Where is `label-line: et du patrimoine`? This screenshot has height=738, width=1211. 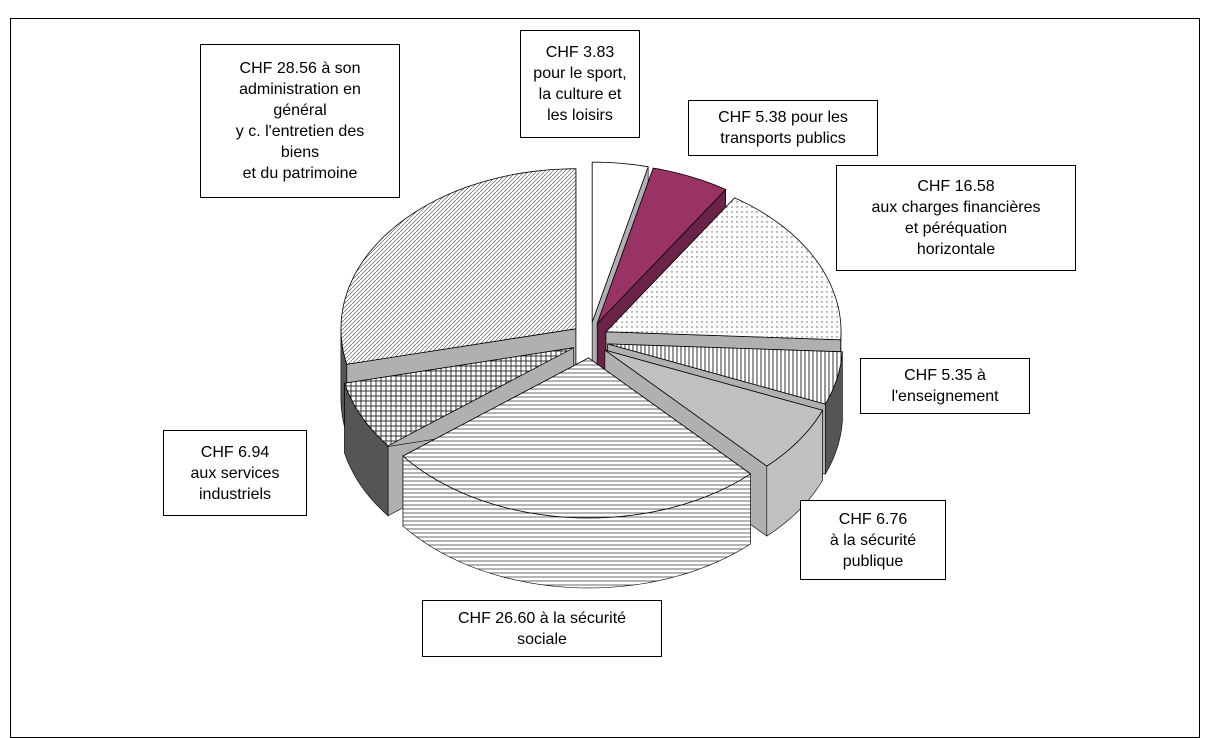
label-line: et du patrimoine is located at coordinates (300, 173).